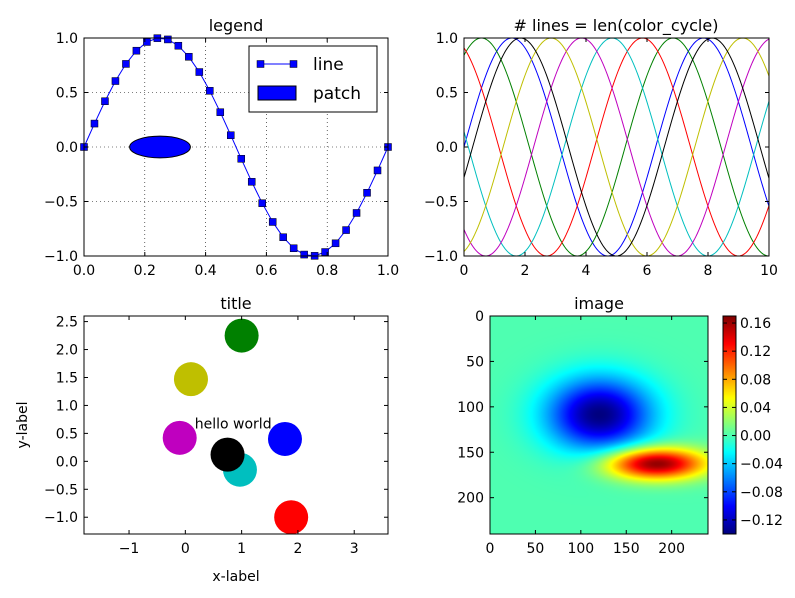 The width and height of the screenshot is (795, 598). I want to click on series-line-yellow, so click(616, 147).